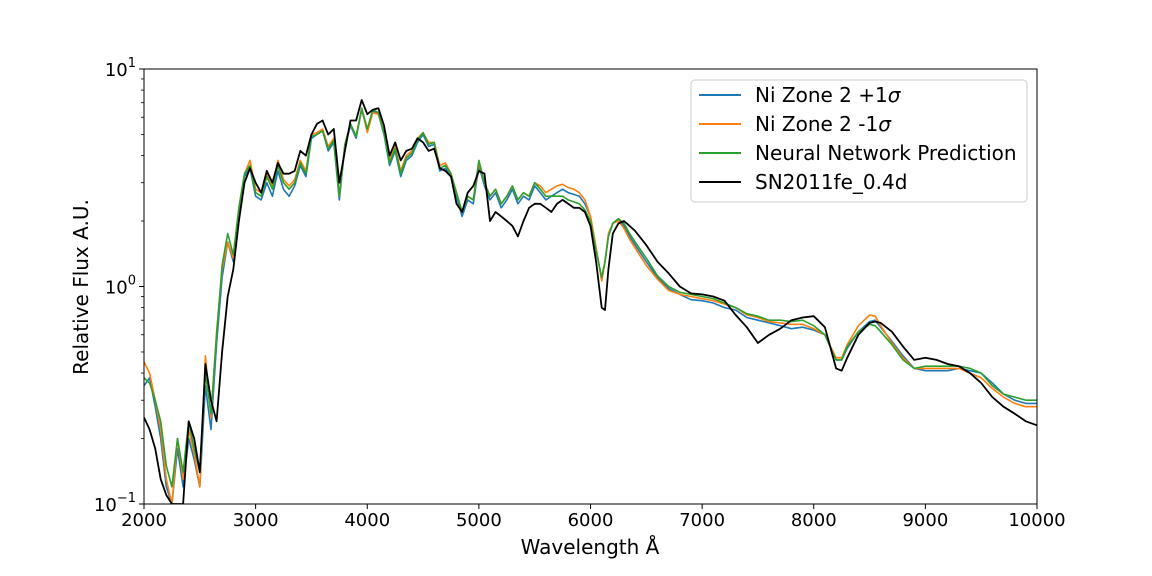 The height and width of the screenshot is (576, 1152). What do you see at coordinates (120, 286) in the screenshot?
I see `y-tick-label: 10⁰` at bounding box center [120, 286].